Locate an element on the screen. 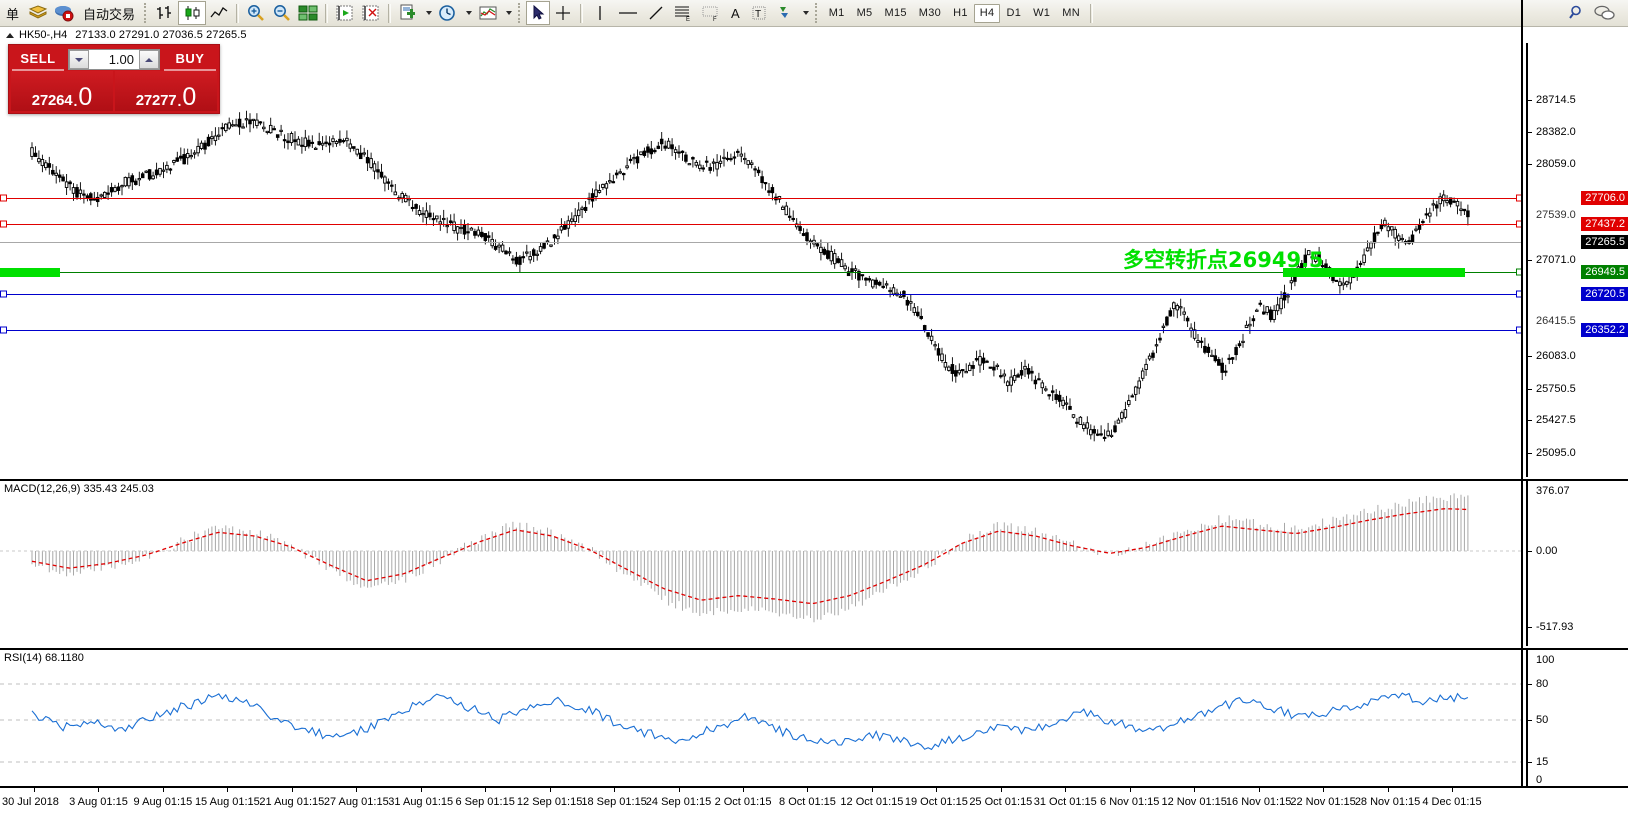 The width and height of the screenshot is (1628, 825). rsi-scale: 100 80 50 15 0 is located at coordinates (1577, 718).